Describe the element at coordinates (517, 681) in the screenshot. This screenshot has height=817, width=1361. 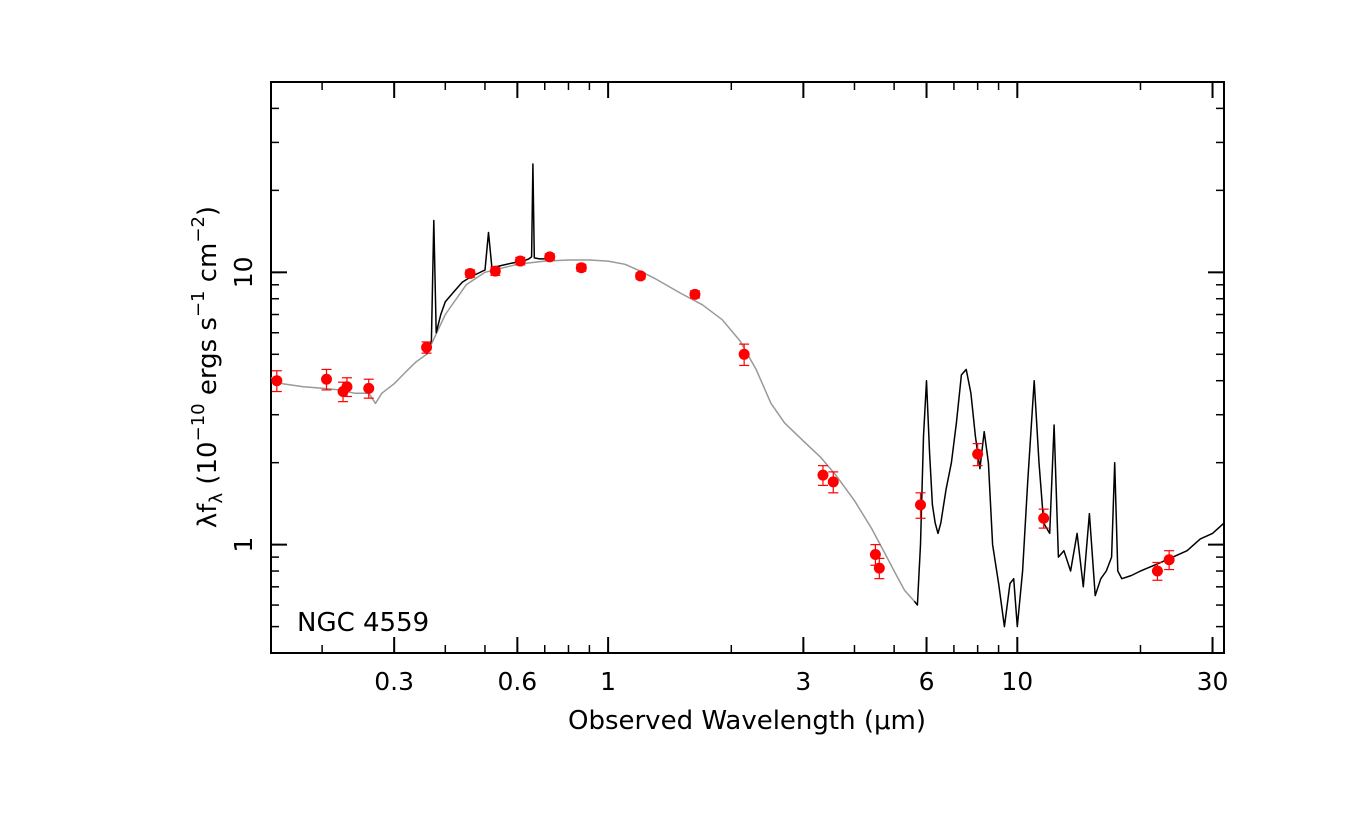
I see `x-tick-label: 0.6` at that location.